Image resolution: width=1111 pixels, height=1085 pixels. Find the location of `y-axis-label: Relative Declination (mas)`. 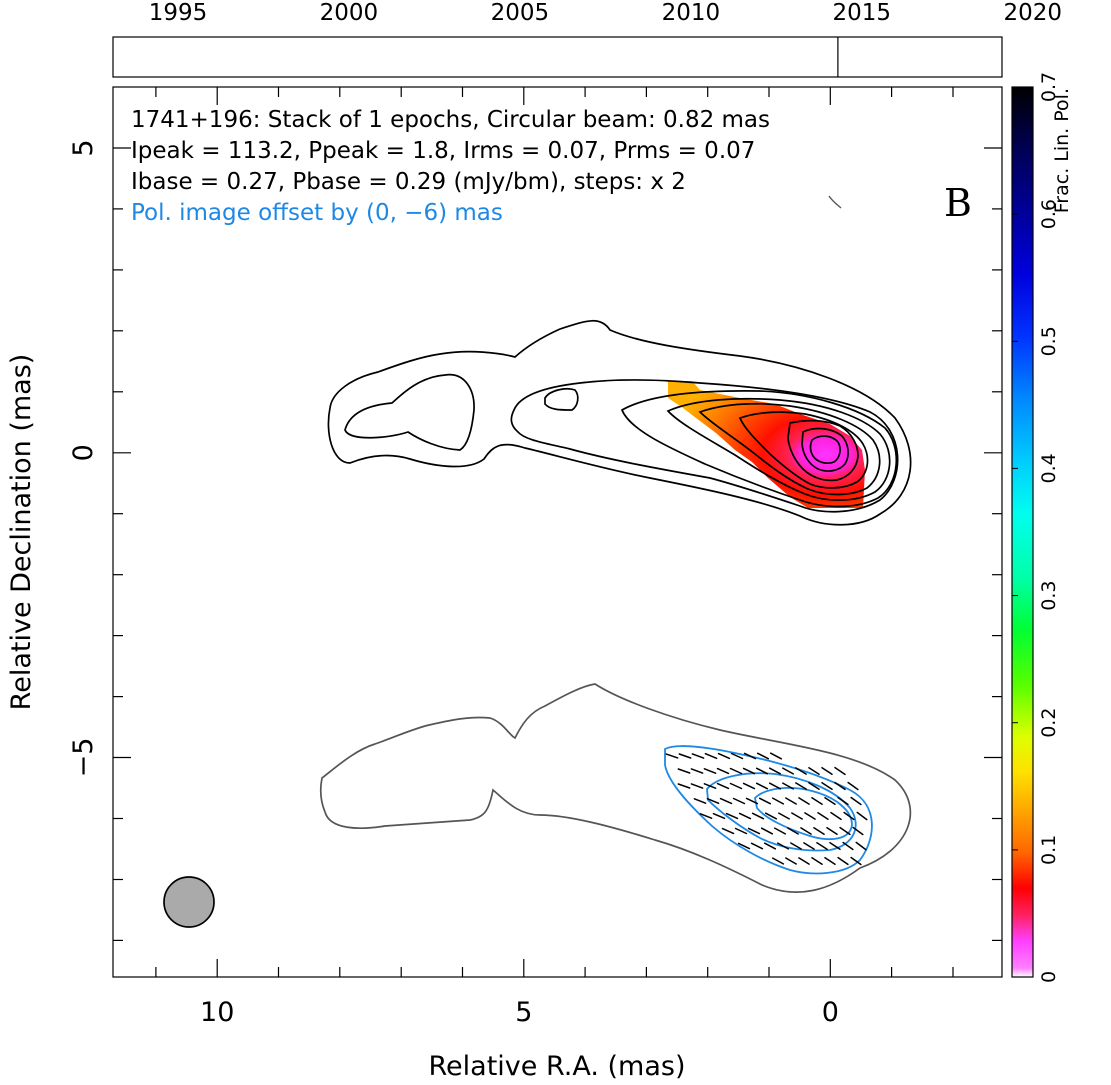

y-axis-label: Relative Declination (mas) is located at coordinates (21, 532).